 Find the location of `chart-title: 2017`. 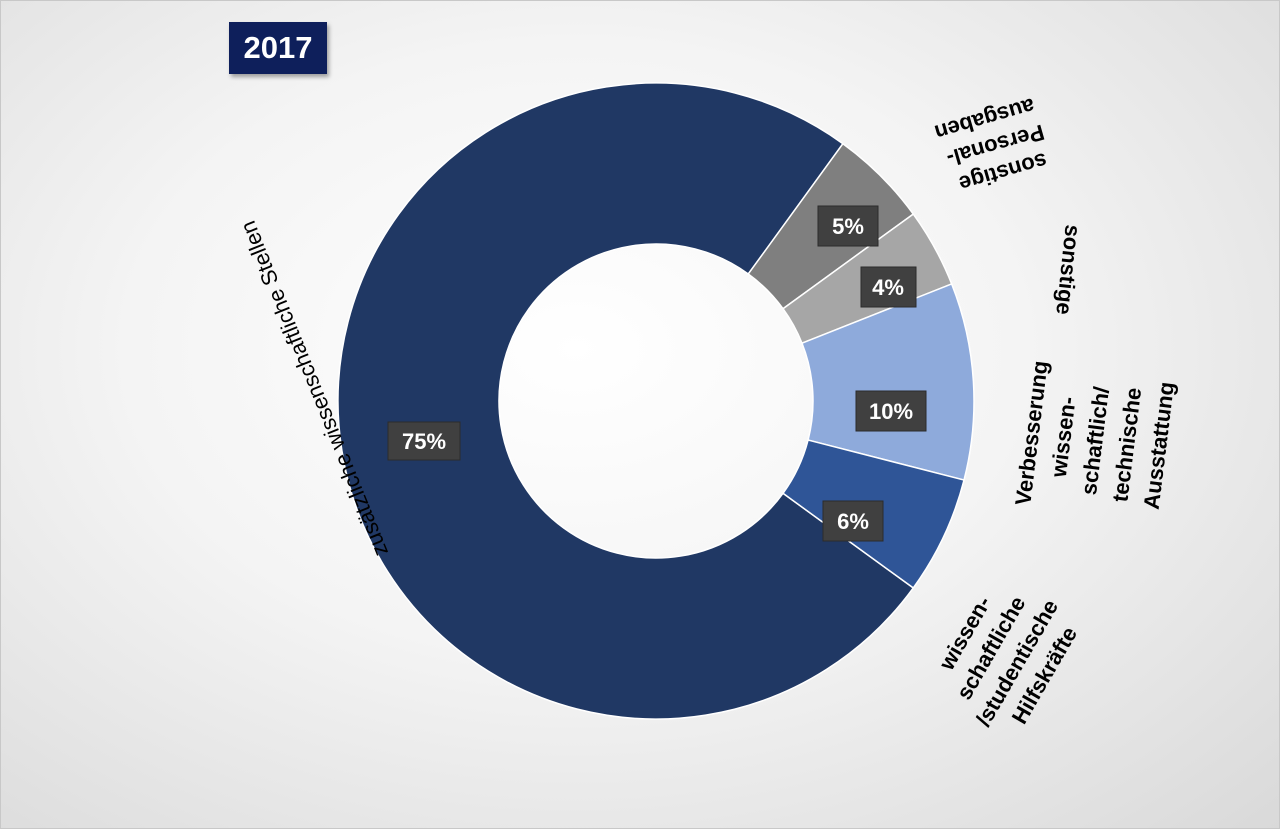

chart-title: 2017 is located at coordinates (278, 48).